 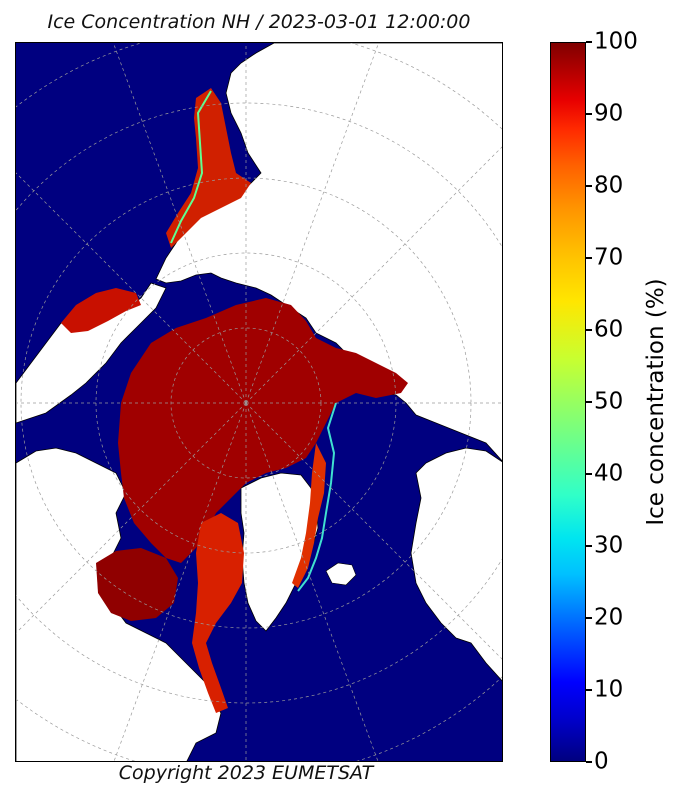 I want to click on copyright-notice: Copyright 2023 EUMETSAT, so click(x=246, y=773).